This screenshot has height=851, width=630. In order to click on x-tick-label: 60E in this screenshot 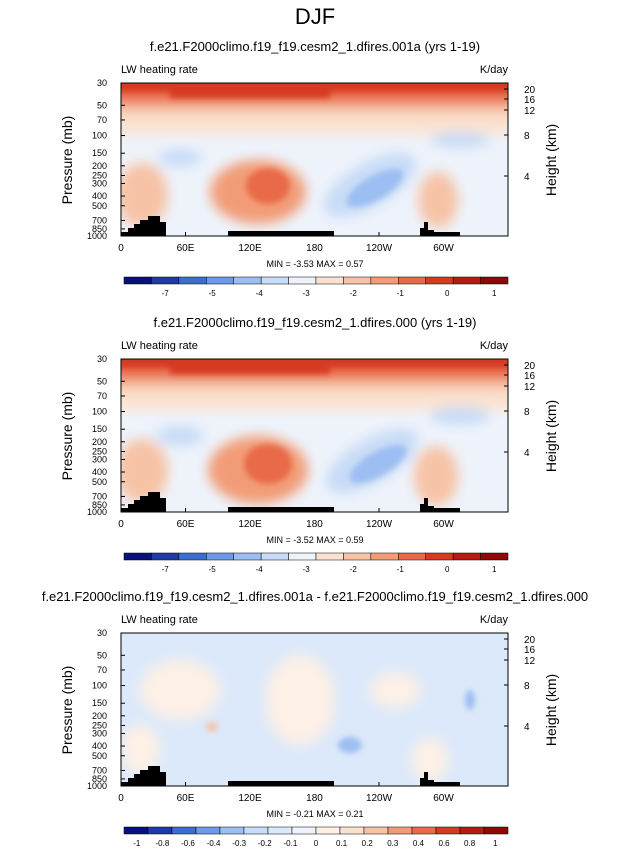, I will do `click(186, 524)`.